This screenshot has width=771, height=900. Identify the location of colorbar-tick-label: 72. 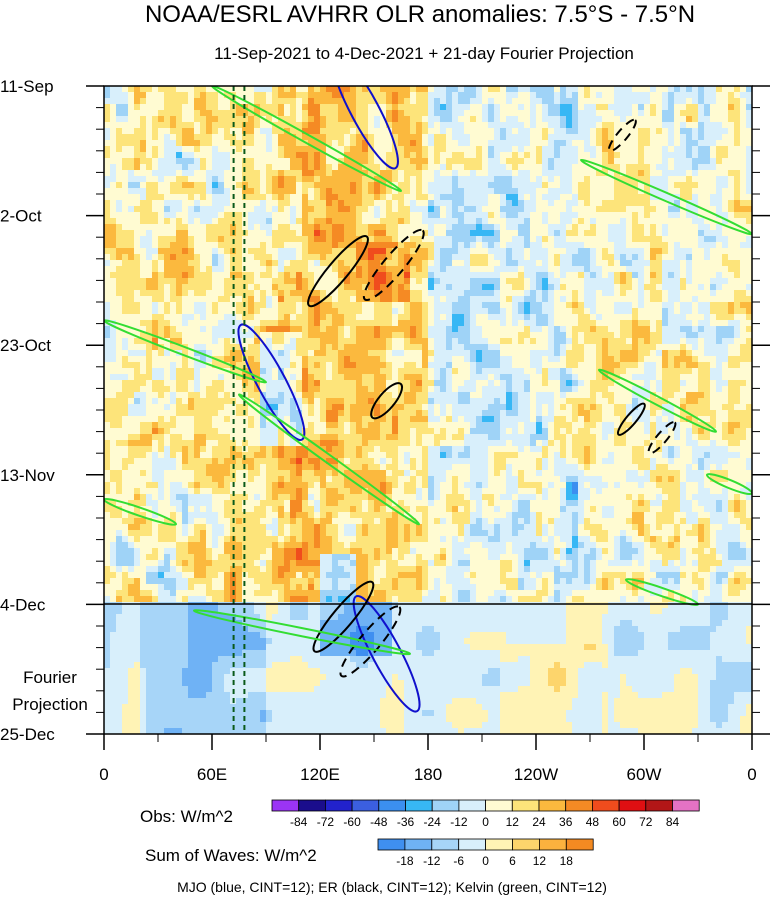
(646, 822).